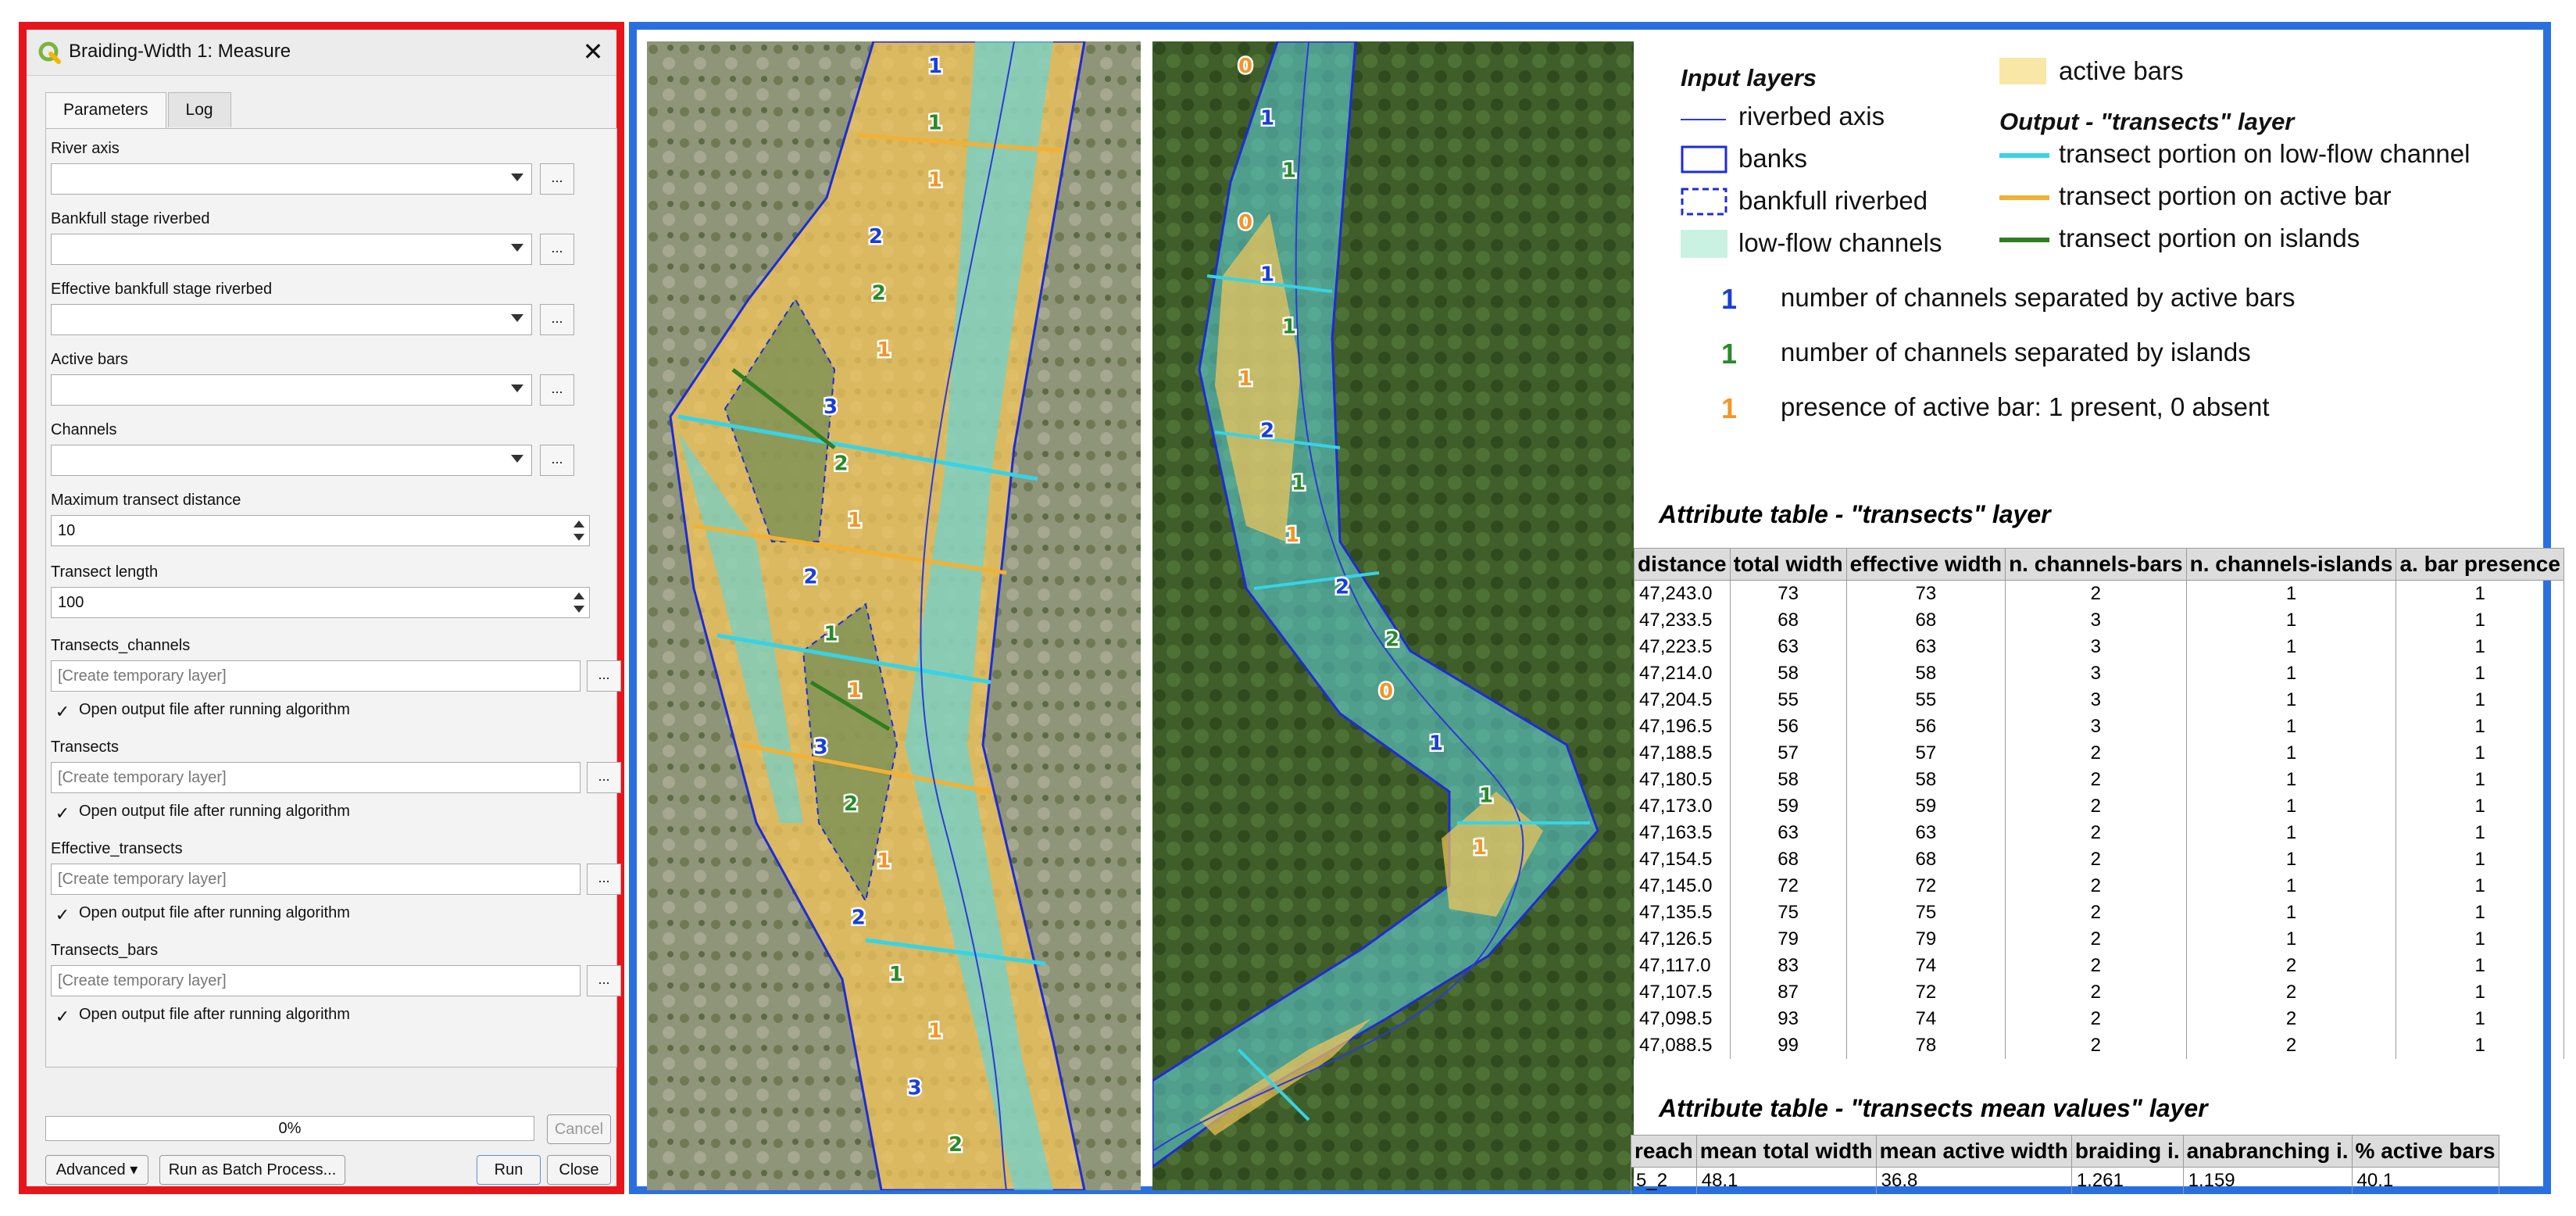 This screenshot has height=1216, width=2576. Describe the element at coordinates (1974, 1151) in the screenshot. I see `column-header-2: mean active width` at that location.